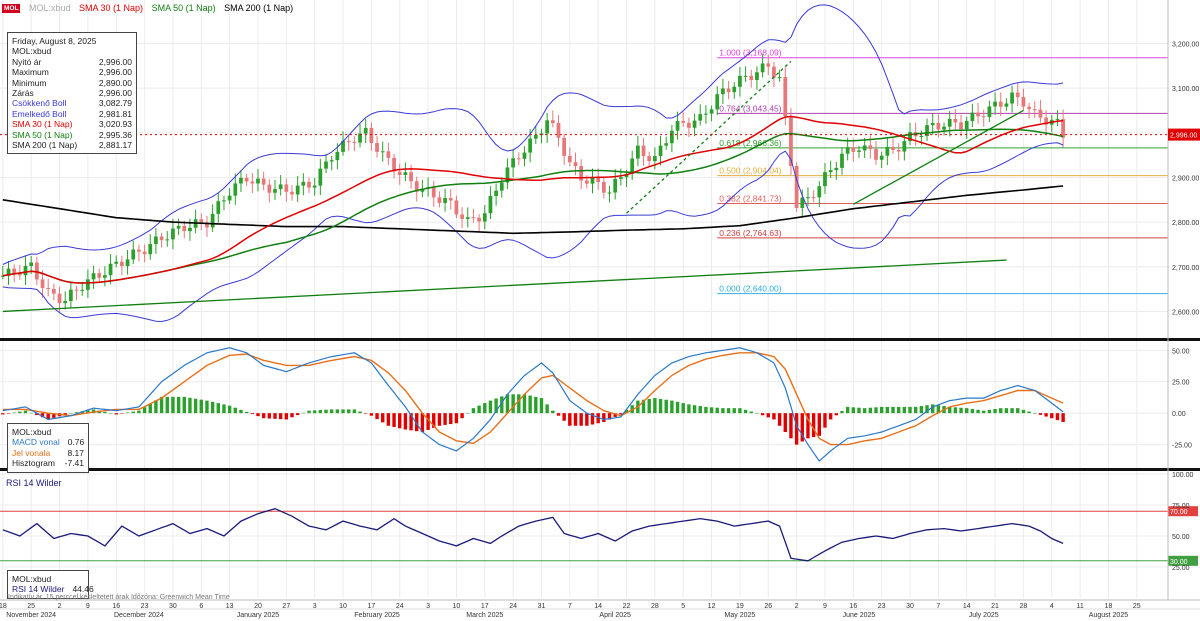 The height and width of the screenshot is (621, 1200). Describe the element at coordinates (72, 72) in the screenshot. I see `price-info-row: Maximum 2,996.00` at that location.